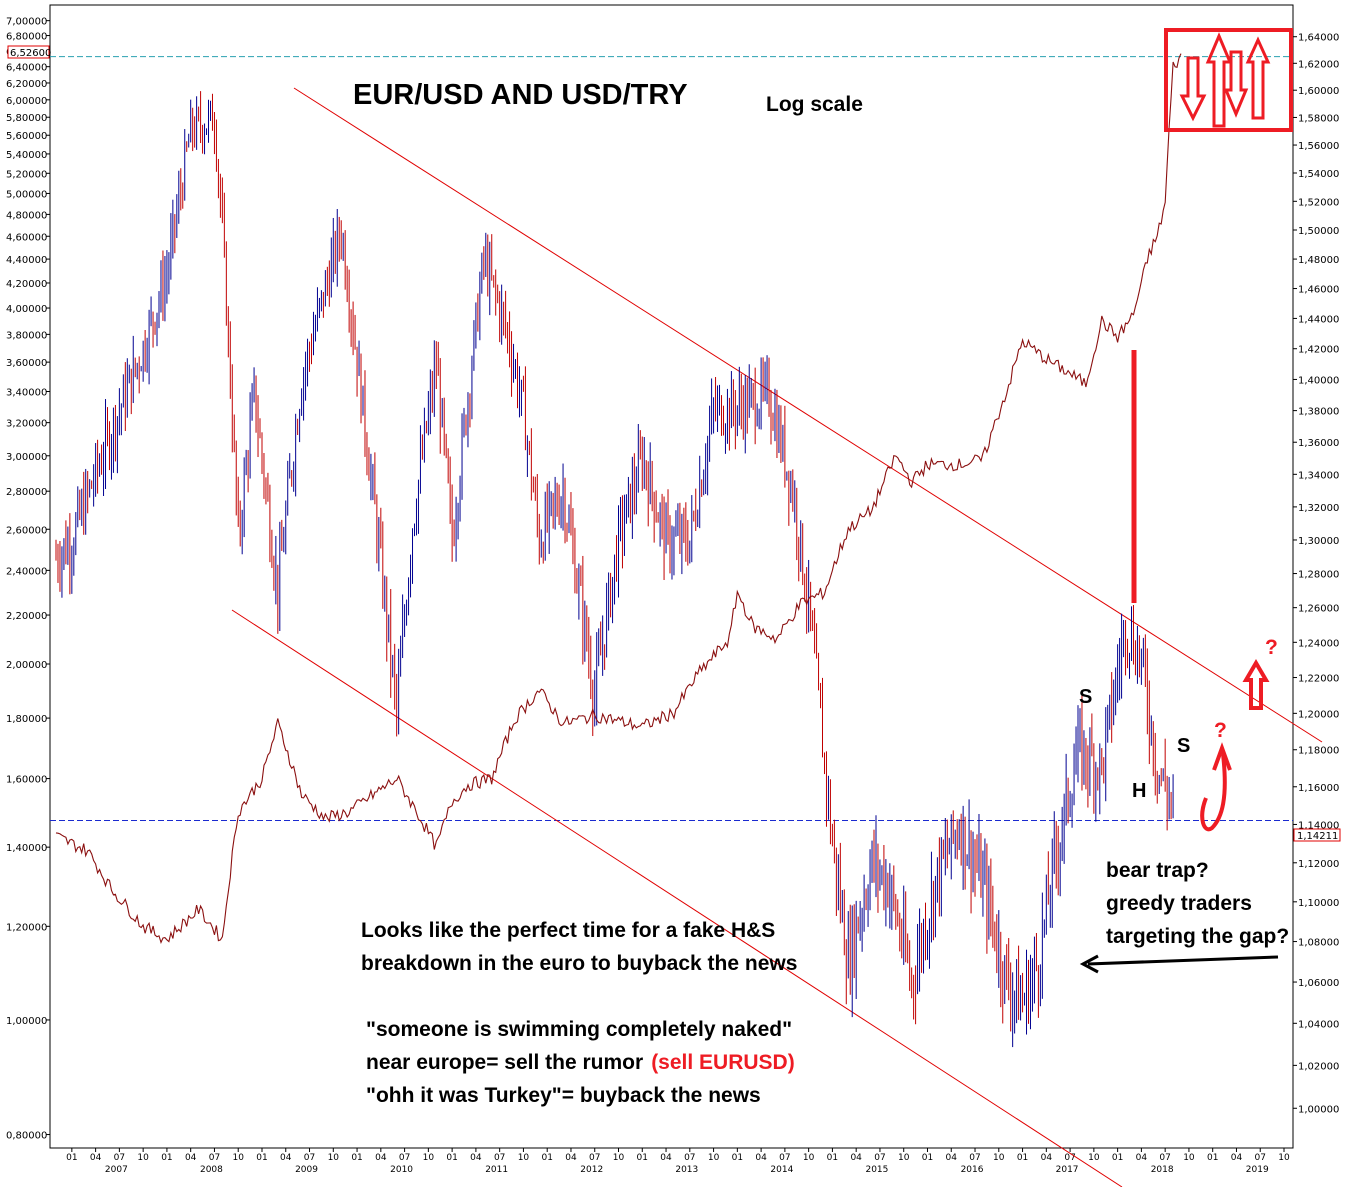 Image resolution: width=1347 pixels, height=1187 pixels. I want to click on left-tick-label: 4,40000, so click(26, 260).